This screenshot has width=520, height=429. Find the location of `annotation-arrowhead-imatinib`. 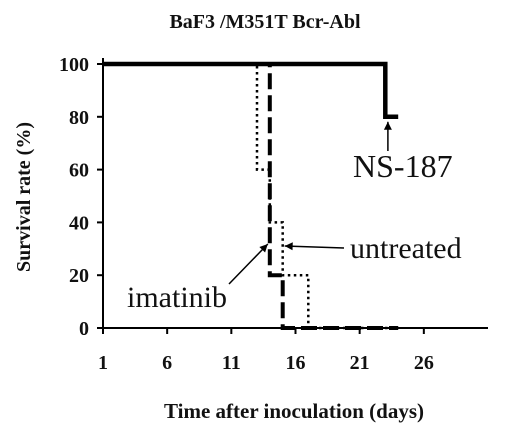

annotation-arrowhead-imatinib is located at coordinates (263, 248).